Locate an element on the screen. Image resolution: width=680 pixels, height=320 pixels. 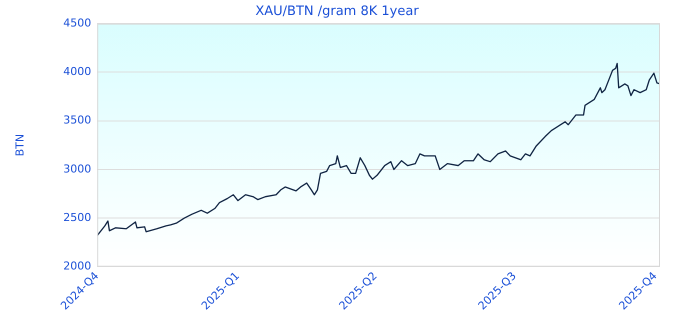
y-axis-title: BTN is located at coordinates (19, 145).